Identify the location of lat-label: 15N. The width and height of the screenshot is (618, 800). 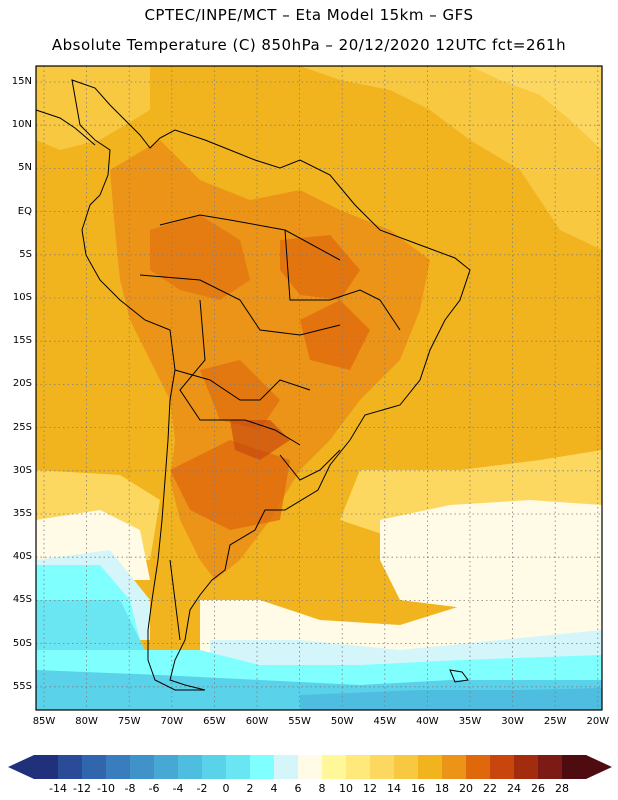
(21, 81).